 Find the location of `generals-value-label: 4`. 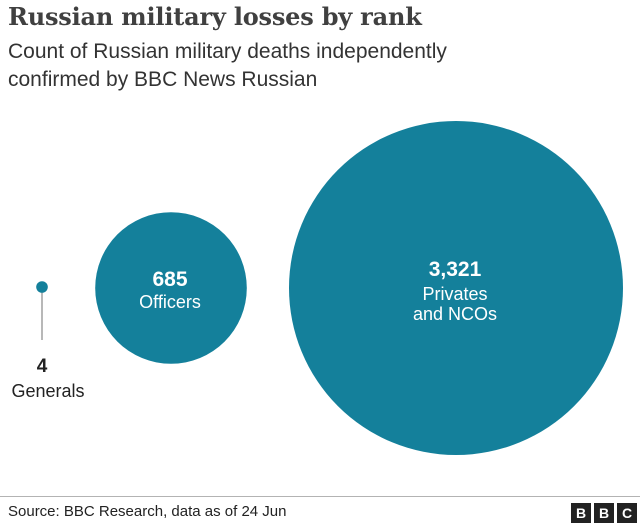

generals-value-label: 4 is located at coordinates (42, 366).